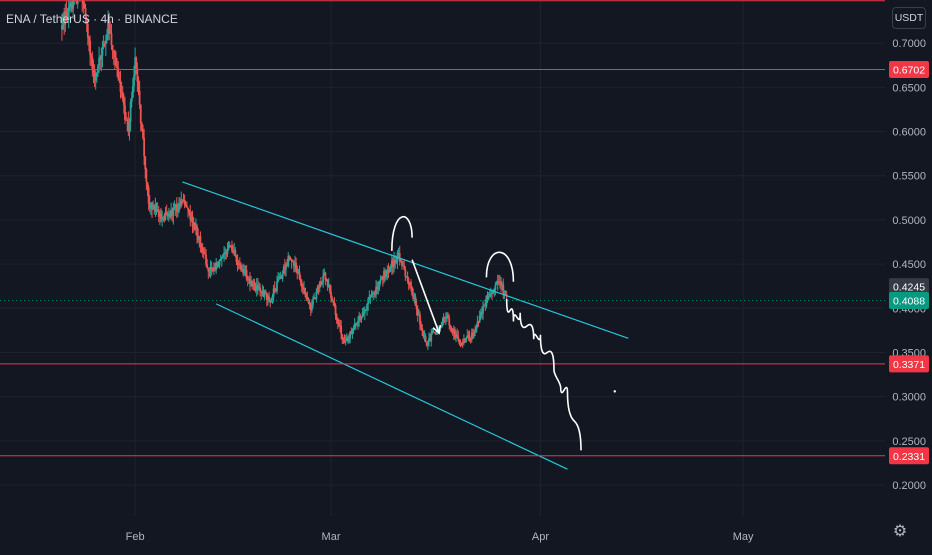 The height and width of the screenshot is (555, 932). What do you see at coordinates (900, 531) in the screenshot?
I see `gear-icon: ⚙` at bounding box center [900, 531].